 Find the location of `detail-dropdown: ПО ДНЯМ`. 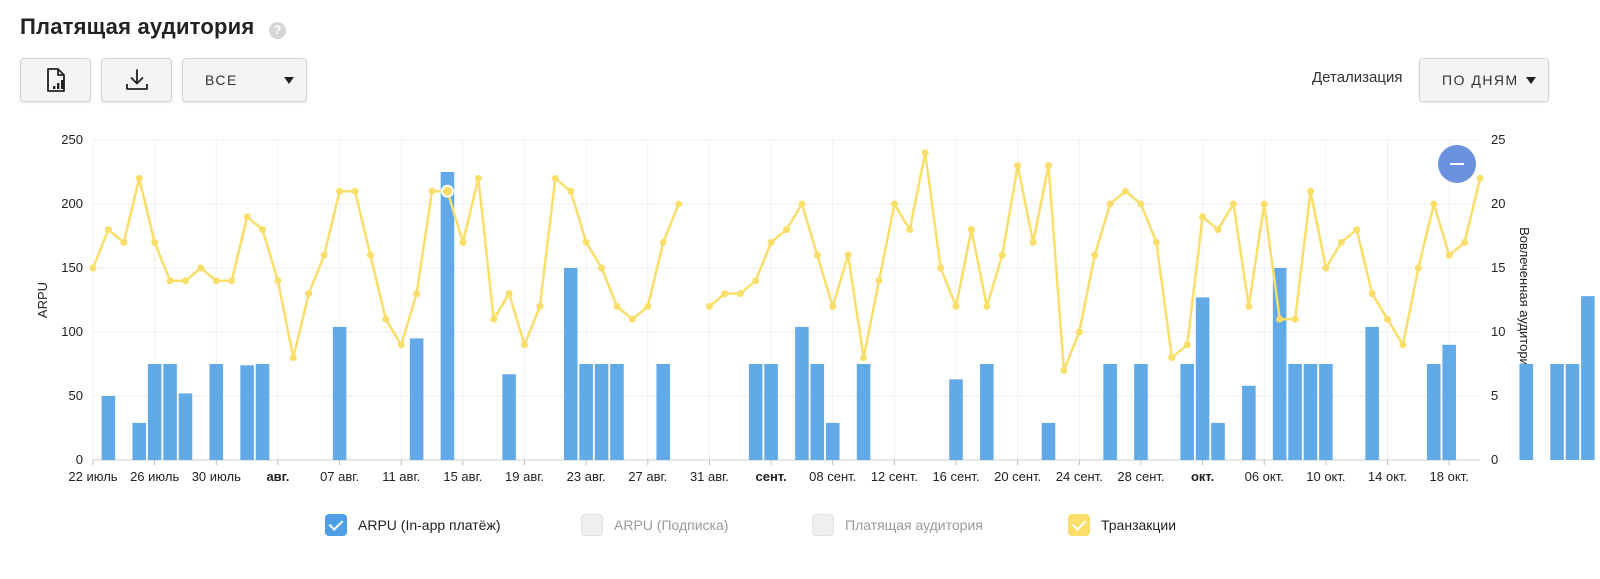

detail-dropdown: ПО ДНЯМ is located at coordinates (1484, 80).